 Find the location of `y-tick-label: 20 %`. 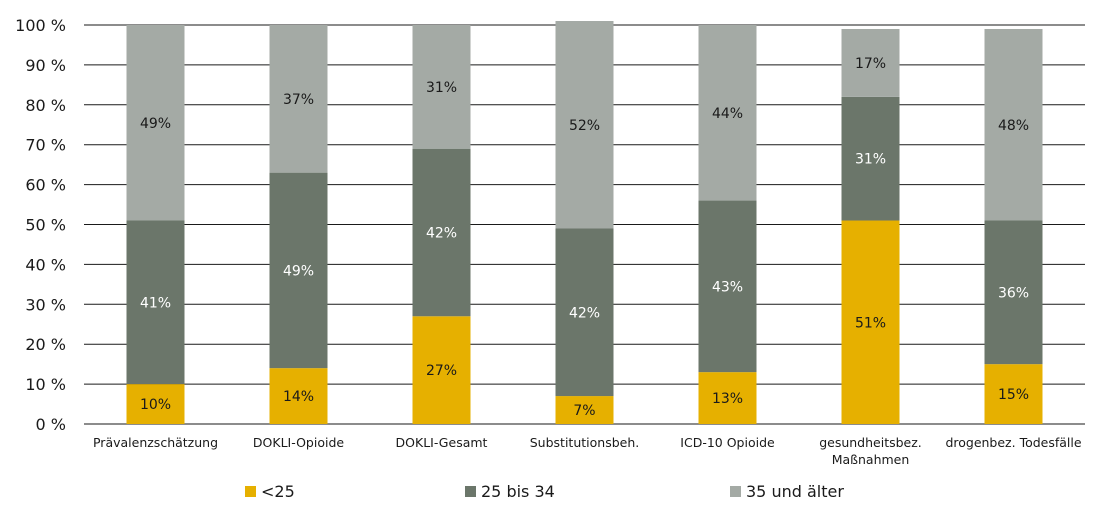

y-tick-label: 20 % is located at coordinates (45, 344).